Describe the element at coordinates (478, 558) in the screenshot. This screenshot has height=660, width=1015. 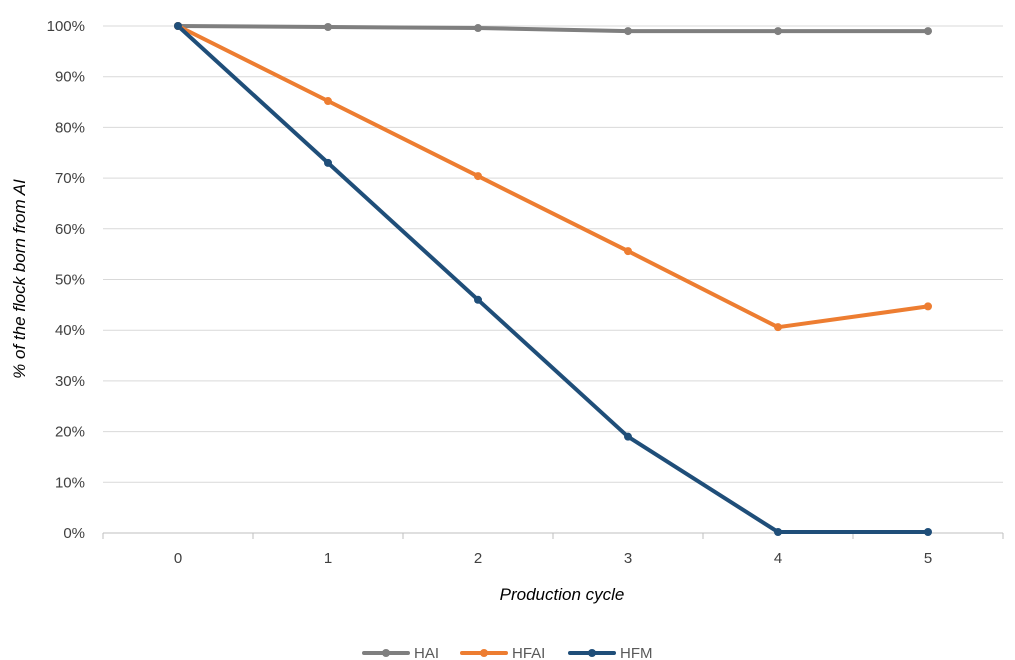
I see `x-tick-label: 2` at that location.